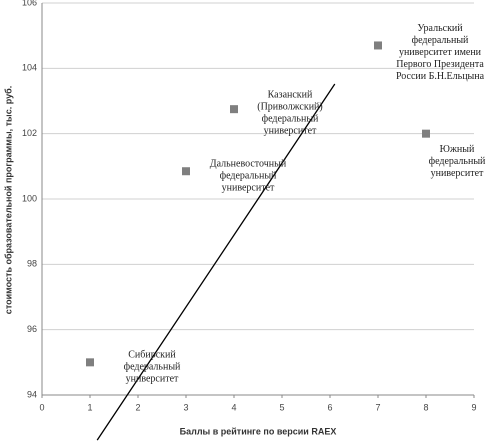 The width and height of the screenshot is (486, 445). I want to click on y-tick-label: 104, so click(29, 68).